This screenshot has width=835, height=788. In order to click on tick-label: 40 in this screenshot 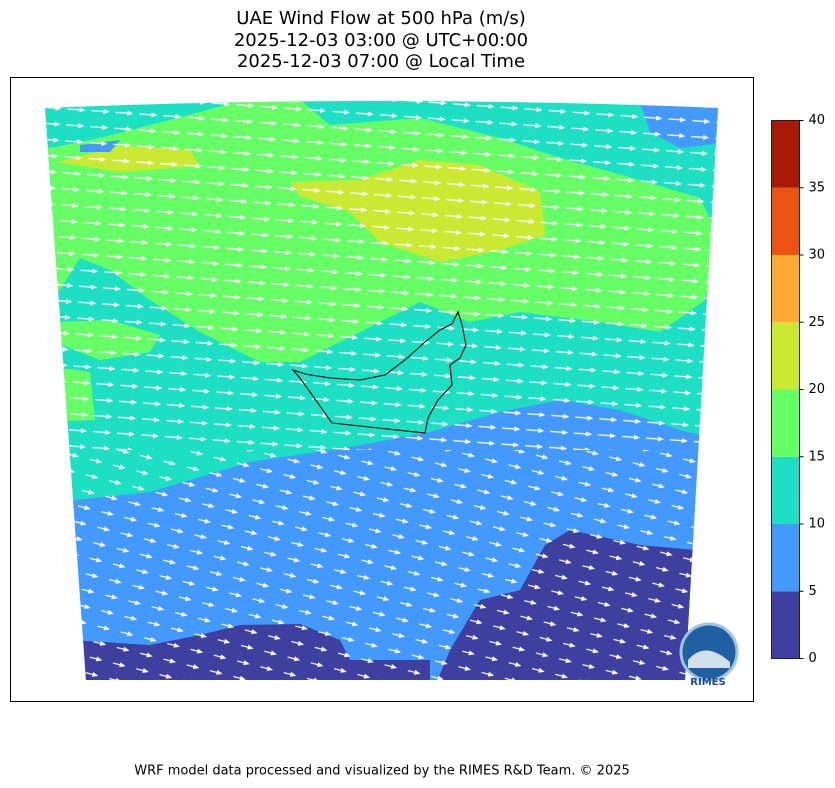, I will do `click(817, 120)`.